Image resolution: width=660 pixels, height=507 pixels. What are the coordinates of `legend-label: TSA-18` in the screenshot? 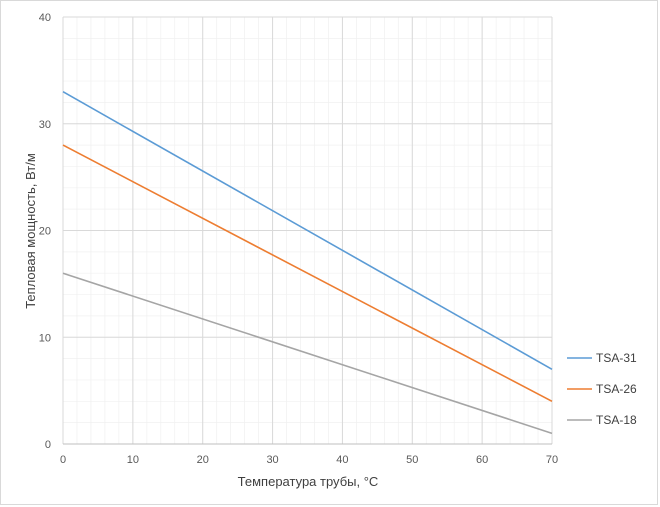 It's located at (616, 420).